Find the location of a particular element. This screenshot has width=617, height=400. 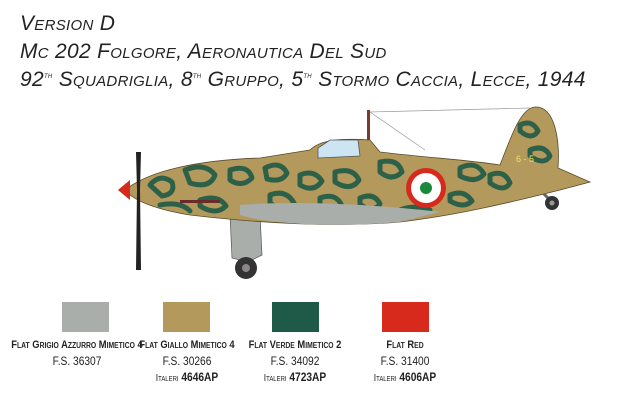

version-title: Version D is located at coordinates (68, 23).